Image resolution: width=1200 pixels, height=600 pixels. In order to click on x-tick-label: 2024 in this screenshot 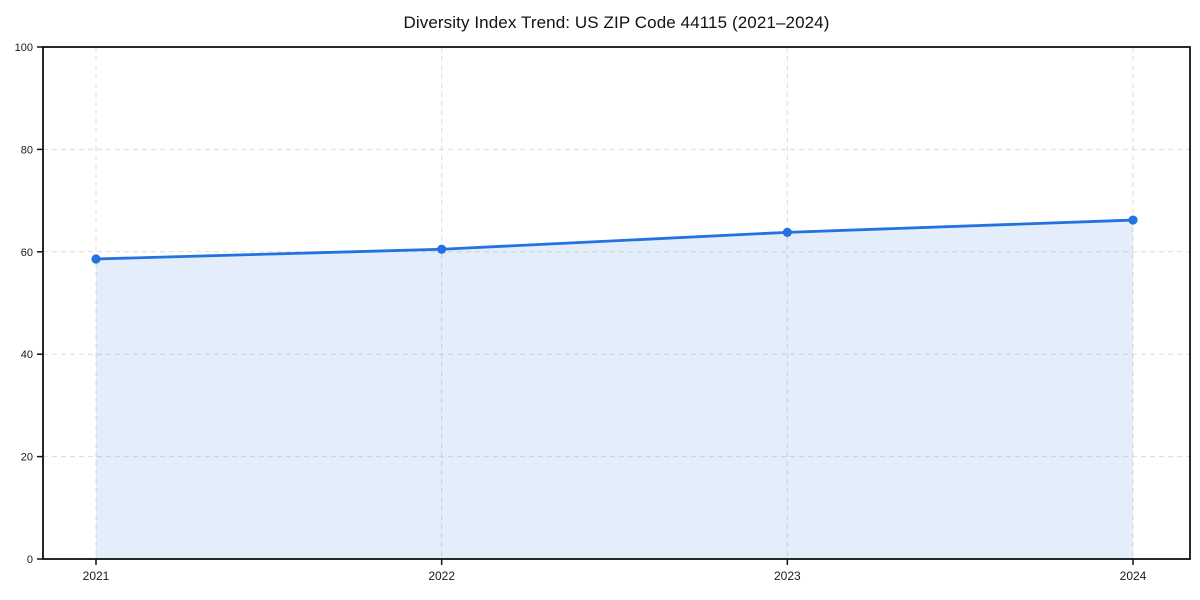, I will do `click(1133, 576)`.